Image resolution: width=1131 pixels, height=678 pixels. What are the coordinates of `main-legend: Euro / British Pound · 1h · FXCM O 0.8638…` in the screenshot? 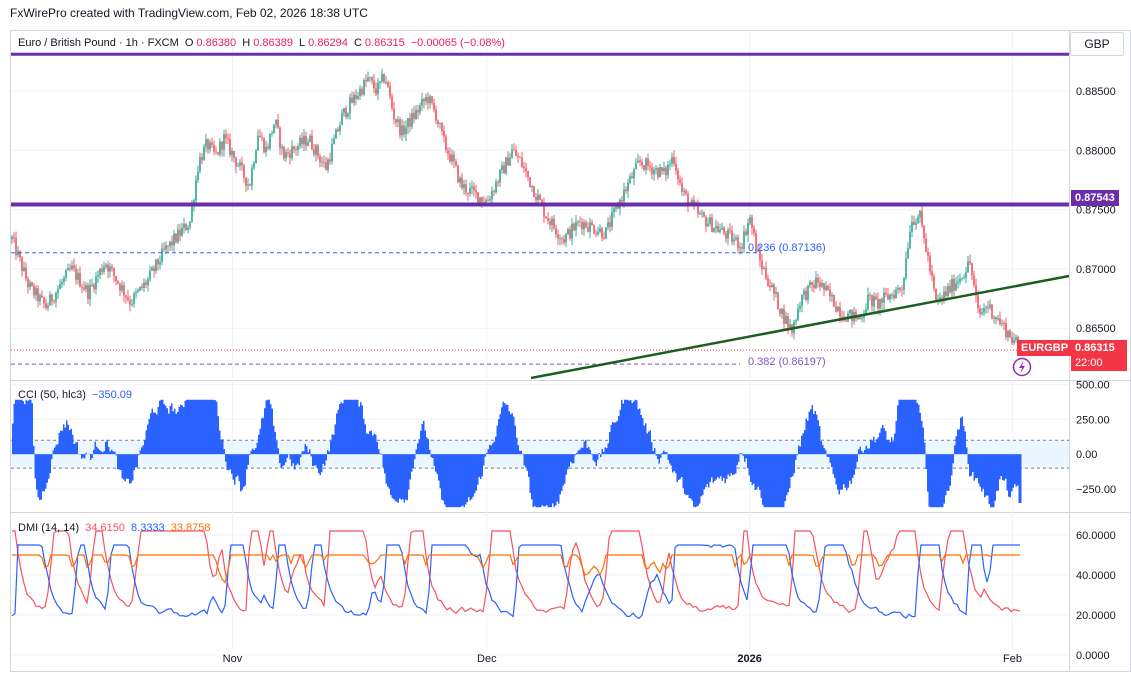 It's located at (263, 43).